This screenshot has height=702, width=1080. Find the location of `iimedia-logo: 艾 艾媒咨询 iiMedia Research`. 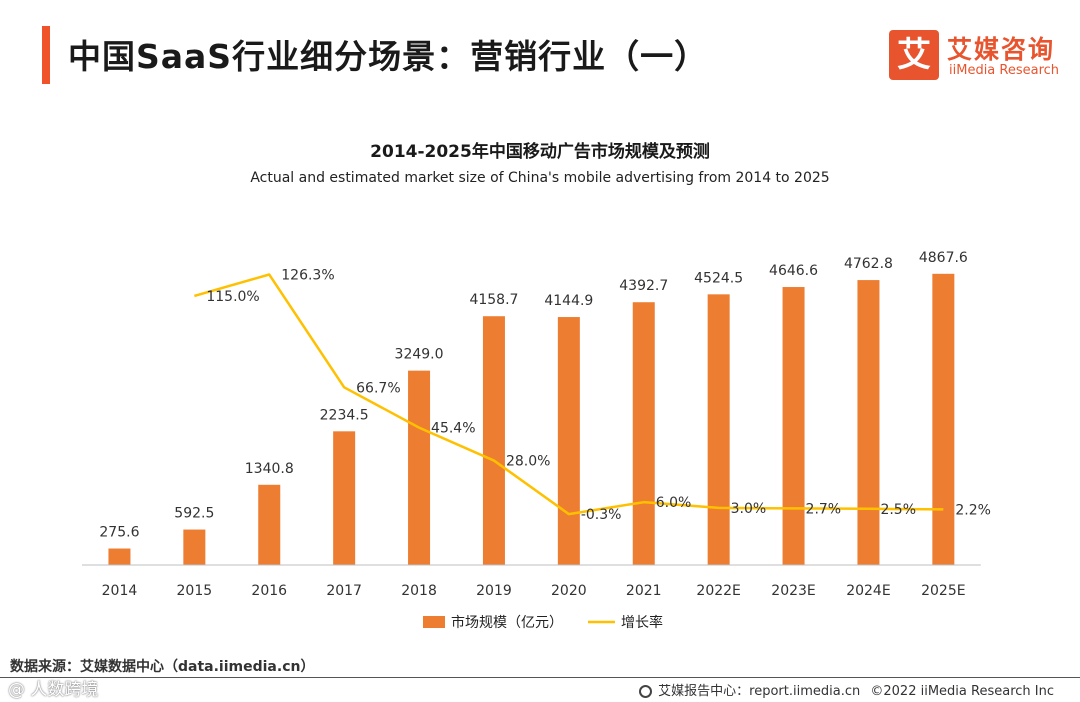

iimedia-logo: 艾 艾媒咨询 iiMedia Research is located at coordinates (979, 56).